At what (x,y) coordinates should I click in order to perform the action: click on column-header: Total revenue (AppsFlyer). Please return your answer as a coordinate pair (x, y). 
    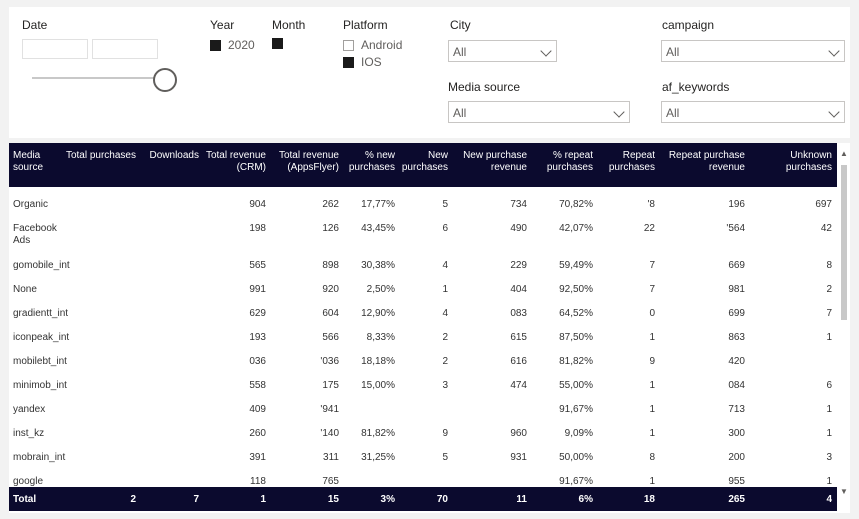
    Looking at the image, I should click on (308, 161).